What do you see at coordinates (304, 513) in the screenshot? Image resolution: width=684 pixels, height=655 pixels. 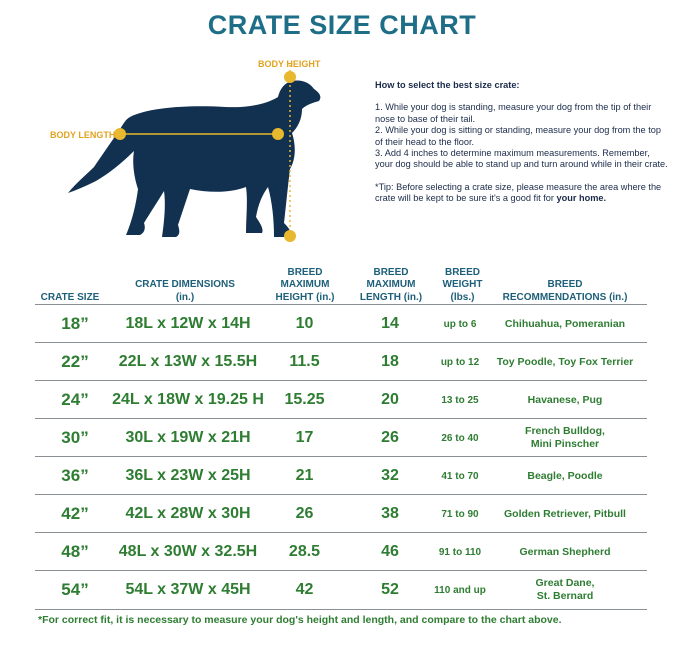 I see `cell-height: 26` at bounding box center [304, 513].